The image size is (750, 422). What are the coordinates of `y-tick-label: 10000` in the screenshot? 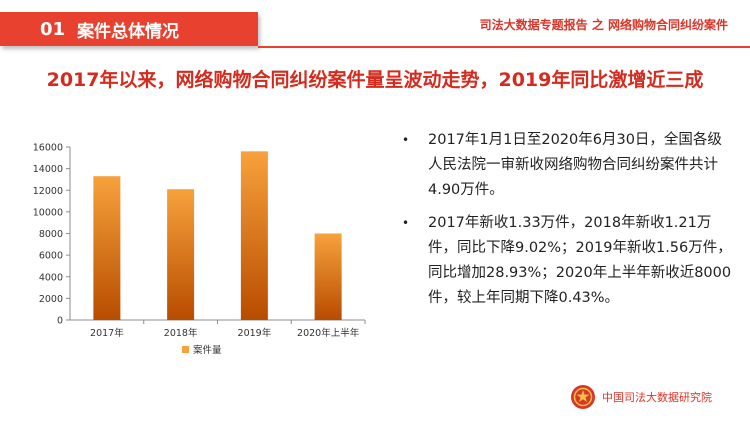 It's located at (48, 212).